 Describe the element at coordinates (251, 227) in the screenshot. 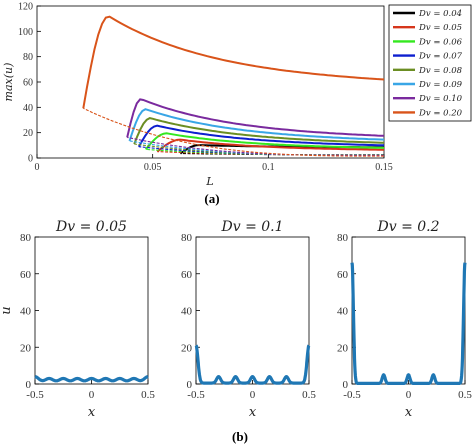

I see `panel-title: Dv = 0.1` at that location.